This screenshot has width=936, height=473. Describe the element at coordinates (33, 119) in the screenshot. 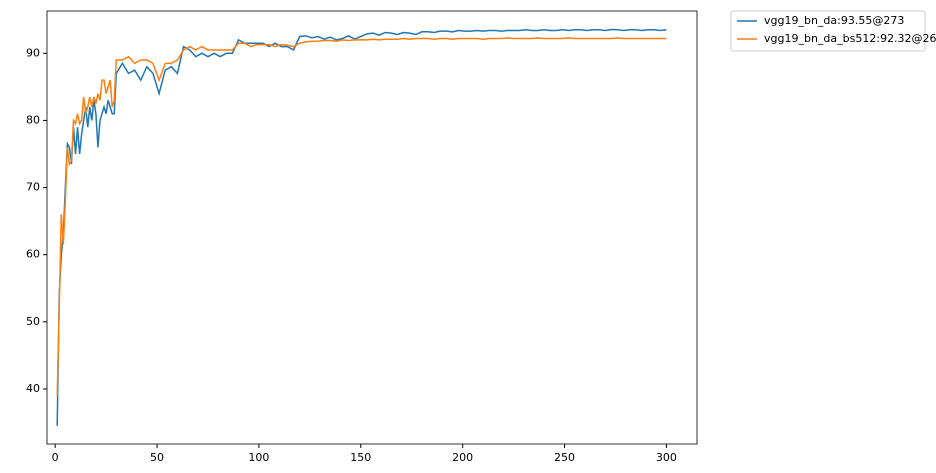

I see `y-tick-label: 80` at that location.